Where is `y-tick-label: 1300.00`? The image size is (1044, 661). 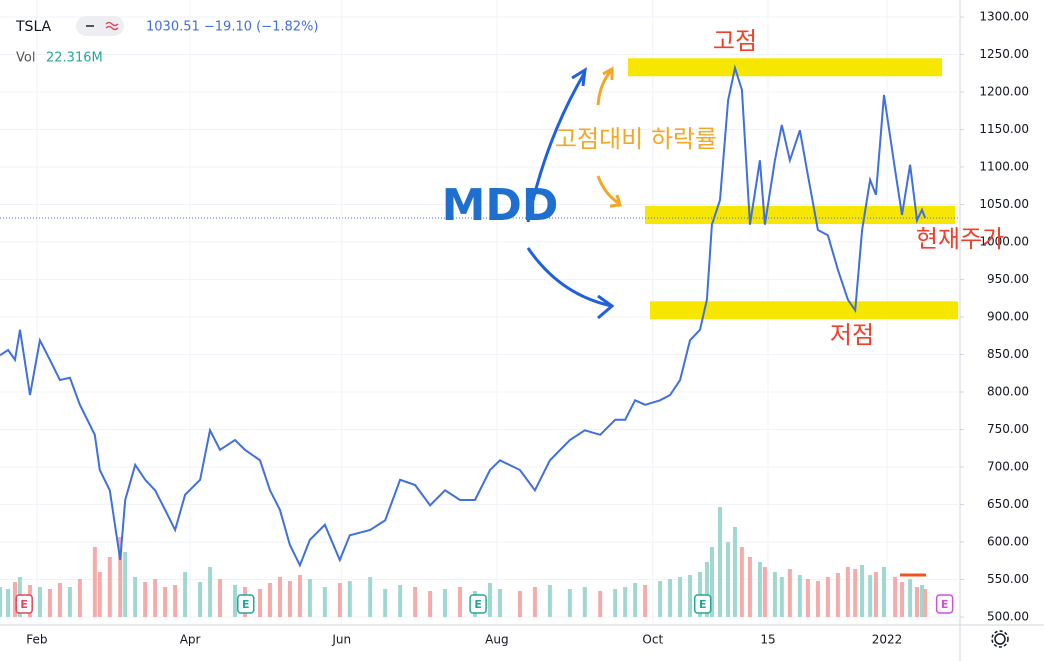 y-tick-label: 1300.00 is located at coordinates (1004, 17).